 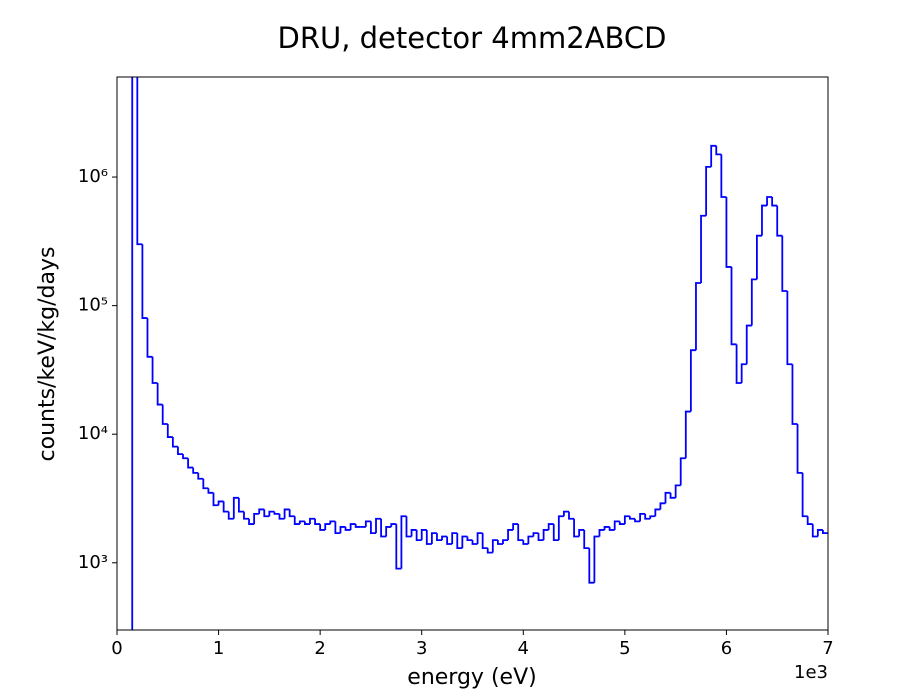 What do you see at coordinates (827, 648) in the screenshot?
I see `x-tick-label: 7` at bounding box center [827, 648].